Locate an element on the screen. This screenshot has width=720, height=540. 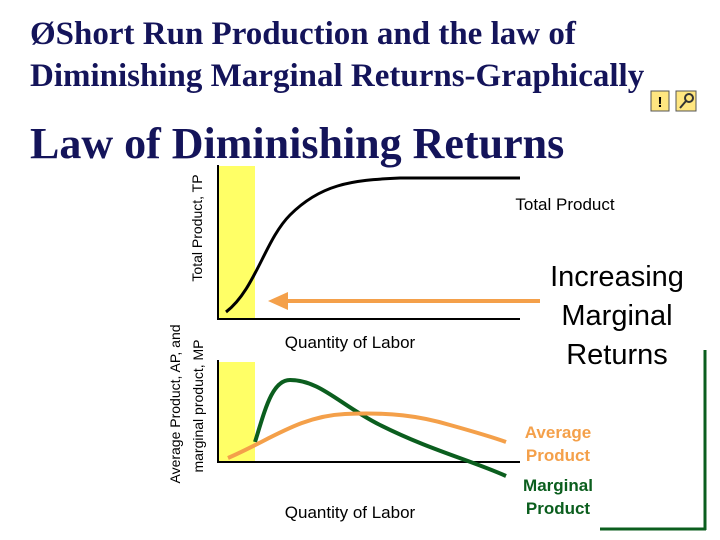
marginal-label: Marginal is located at coordinates (558, 485).